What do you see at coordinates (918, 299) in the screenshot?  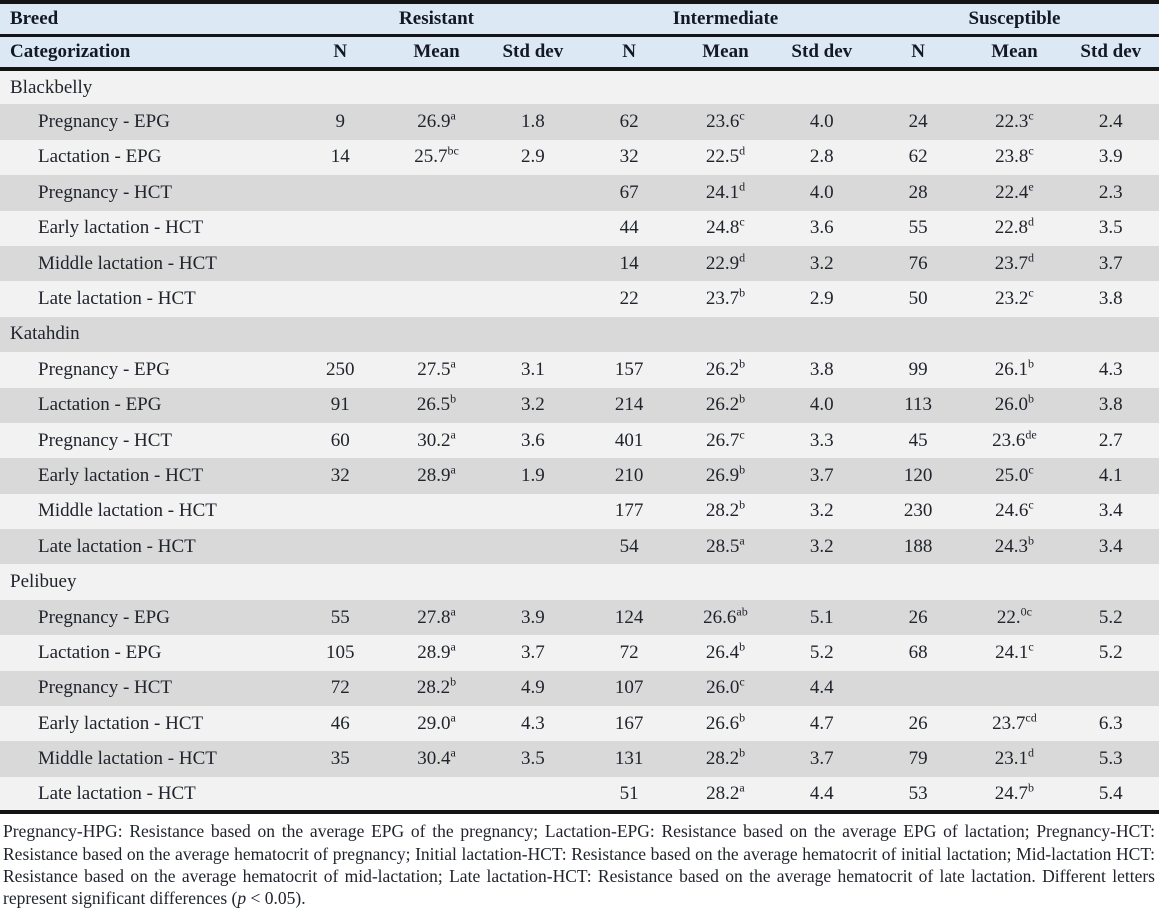 I see `cell-n: 50` at bounding box center [918, 299].